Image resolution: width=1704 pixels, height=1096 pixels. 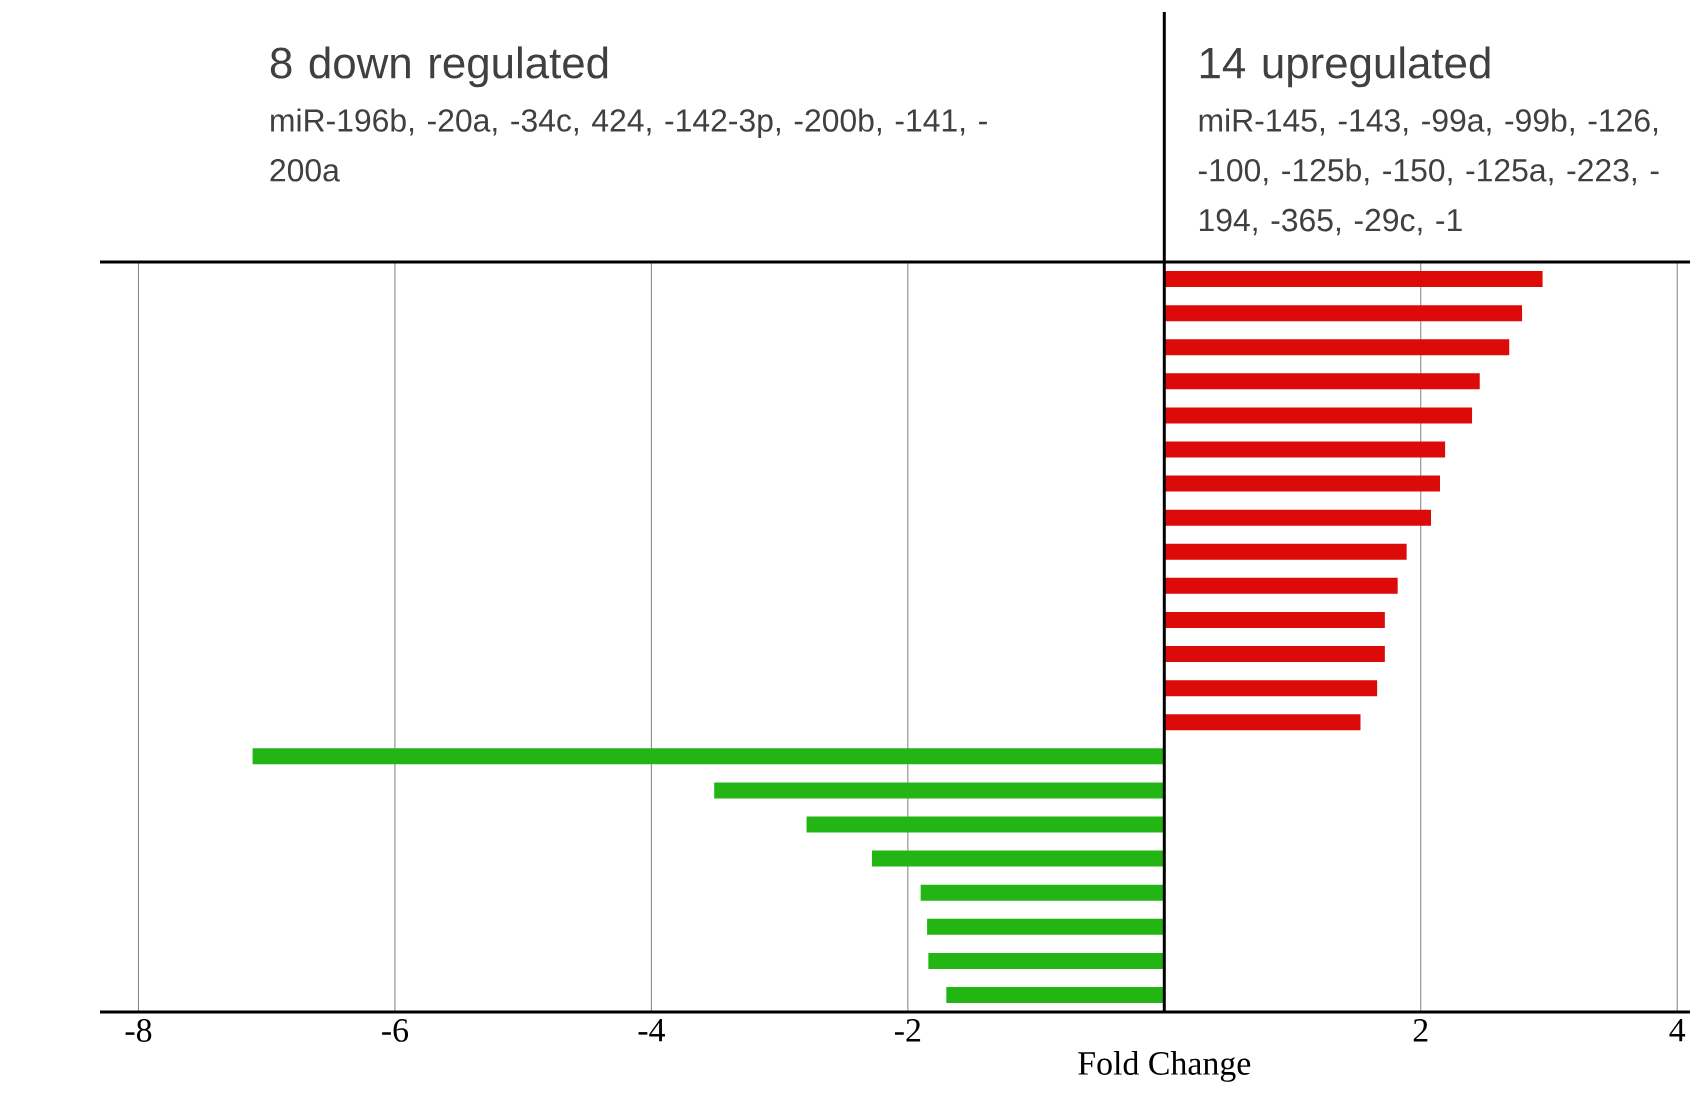 What do you see at coordinates (1164, 1066) in the screenshot?
I see `x-axis-title: Fold Change` at bounding box center [1164, 1066].